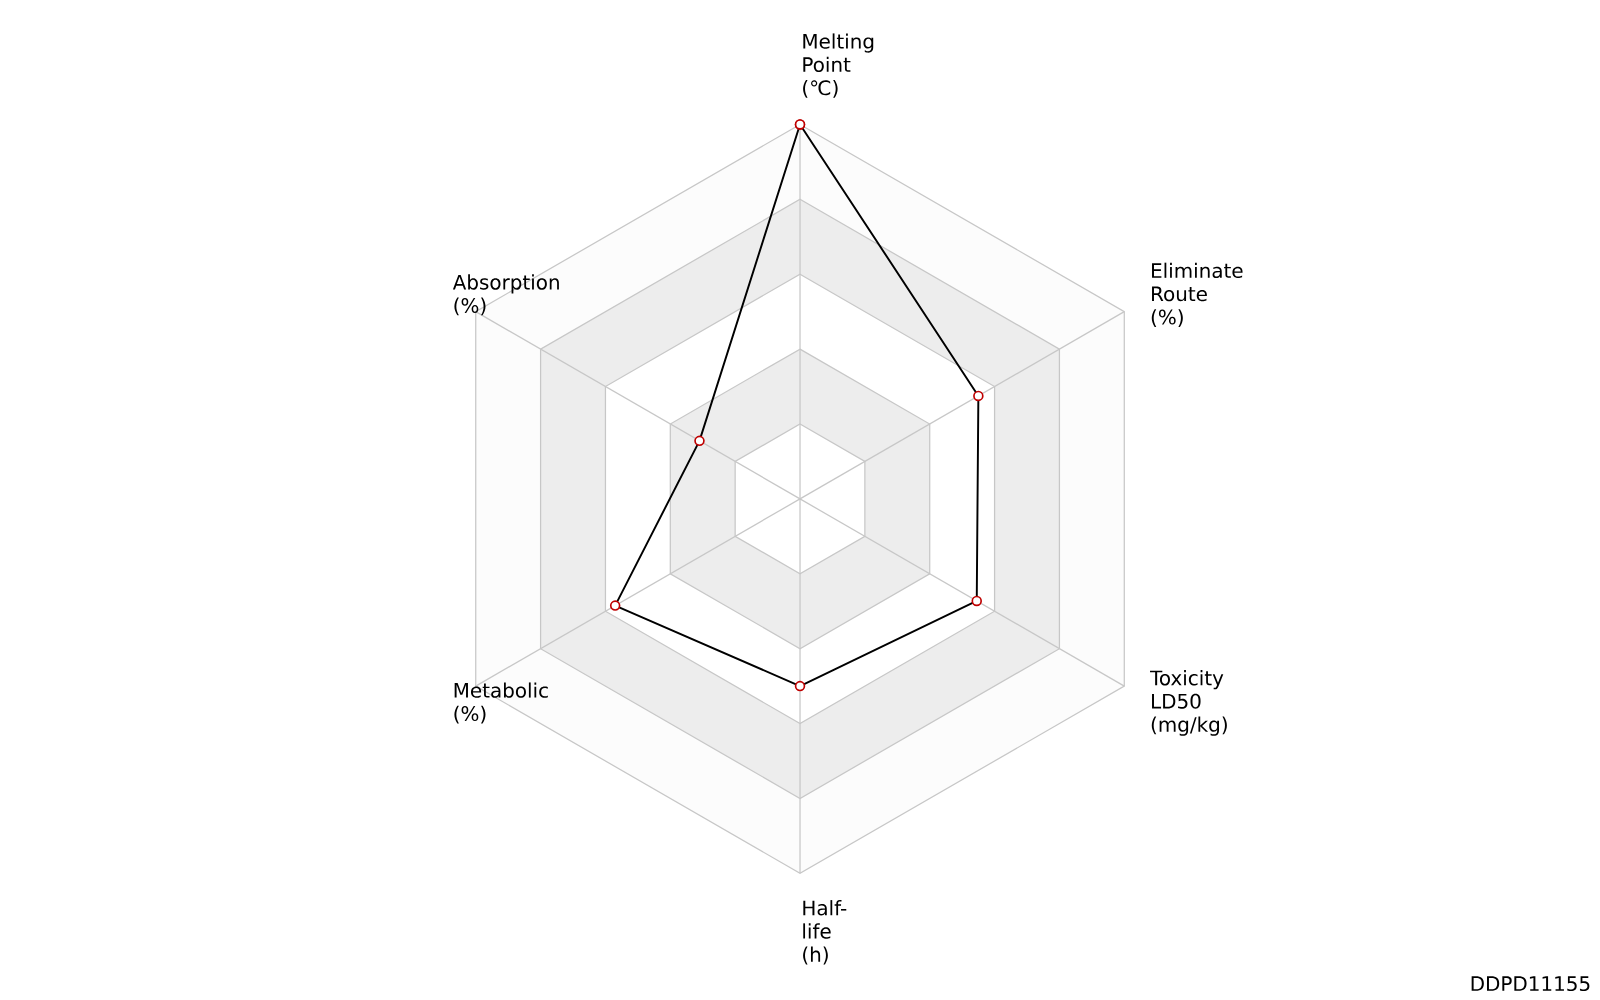  I want to click on spoke-label: Toxicity LD50 (mg/kg), so click(1188, 703).